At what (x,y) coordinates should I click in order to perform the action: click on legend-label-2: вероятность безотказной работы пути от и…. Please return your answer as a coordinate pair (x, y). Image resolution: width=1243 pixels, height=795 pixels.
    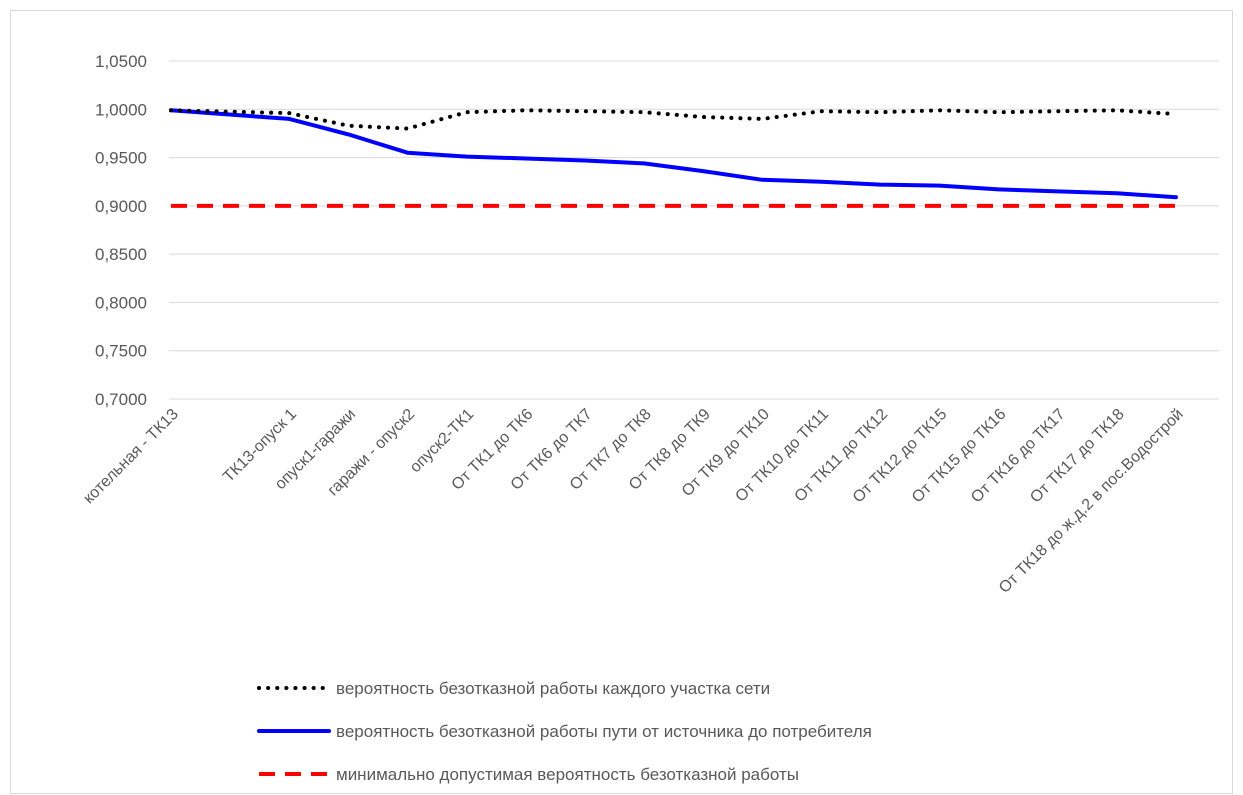
    Looking at the image, I should click on (604, 731).